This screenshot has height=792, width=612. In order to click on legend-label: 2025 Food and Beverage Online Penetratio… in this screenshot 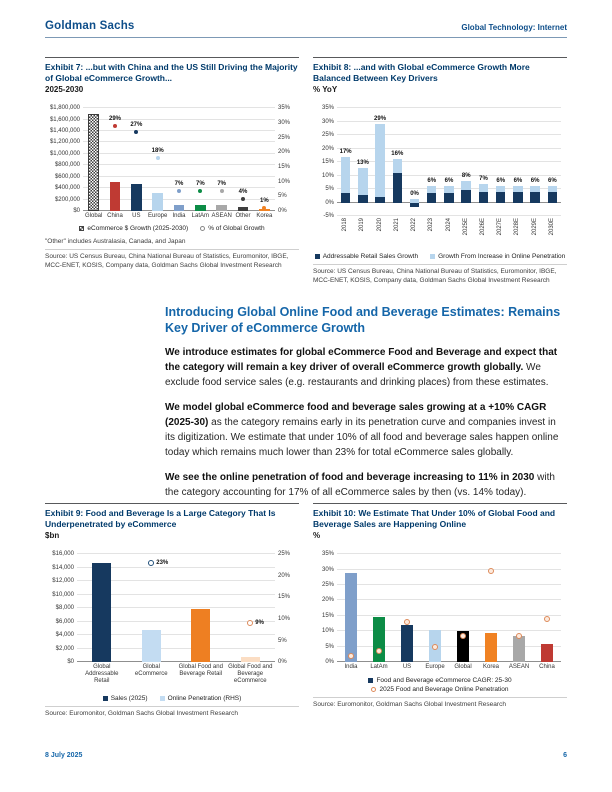, I will do `click(444, 690)`.